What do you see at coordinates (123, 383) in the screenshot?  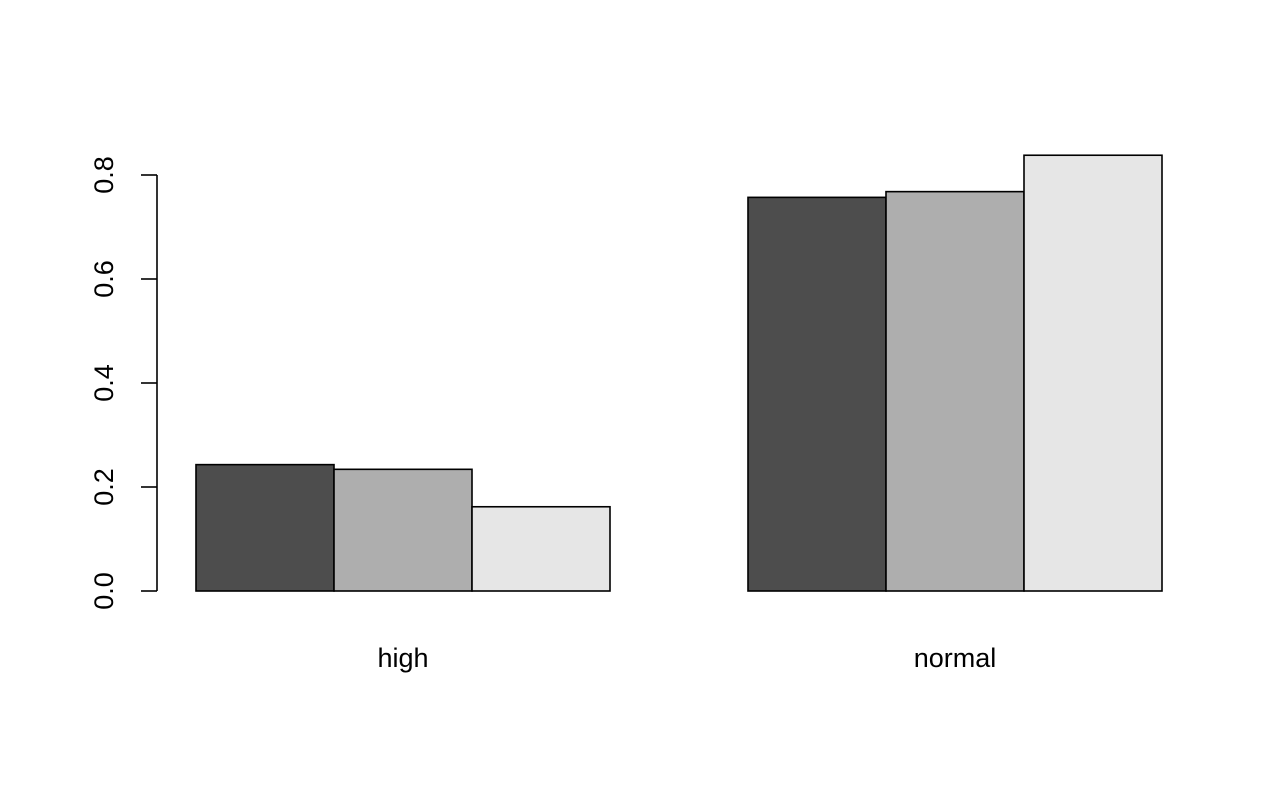 I see `y-axis: 0.0 0.2 0.4 0.6 0.8` at bounding box center [123, 383].